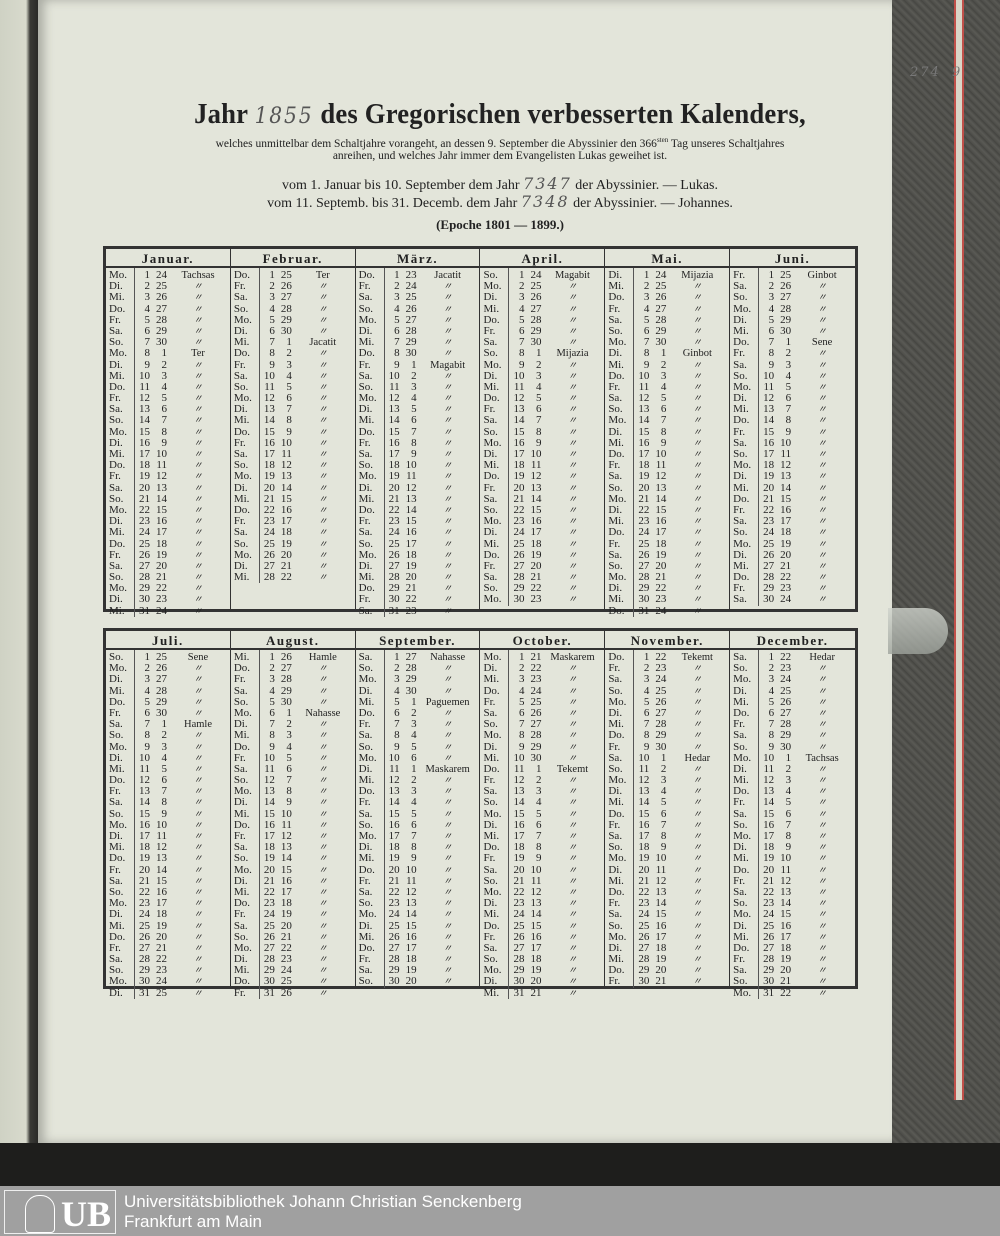  Describe the element at coordinates (663, 824) in the screenshot. I see `abyssinian-day: 7` at that location.